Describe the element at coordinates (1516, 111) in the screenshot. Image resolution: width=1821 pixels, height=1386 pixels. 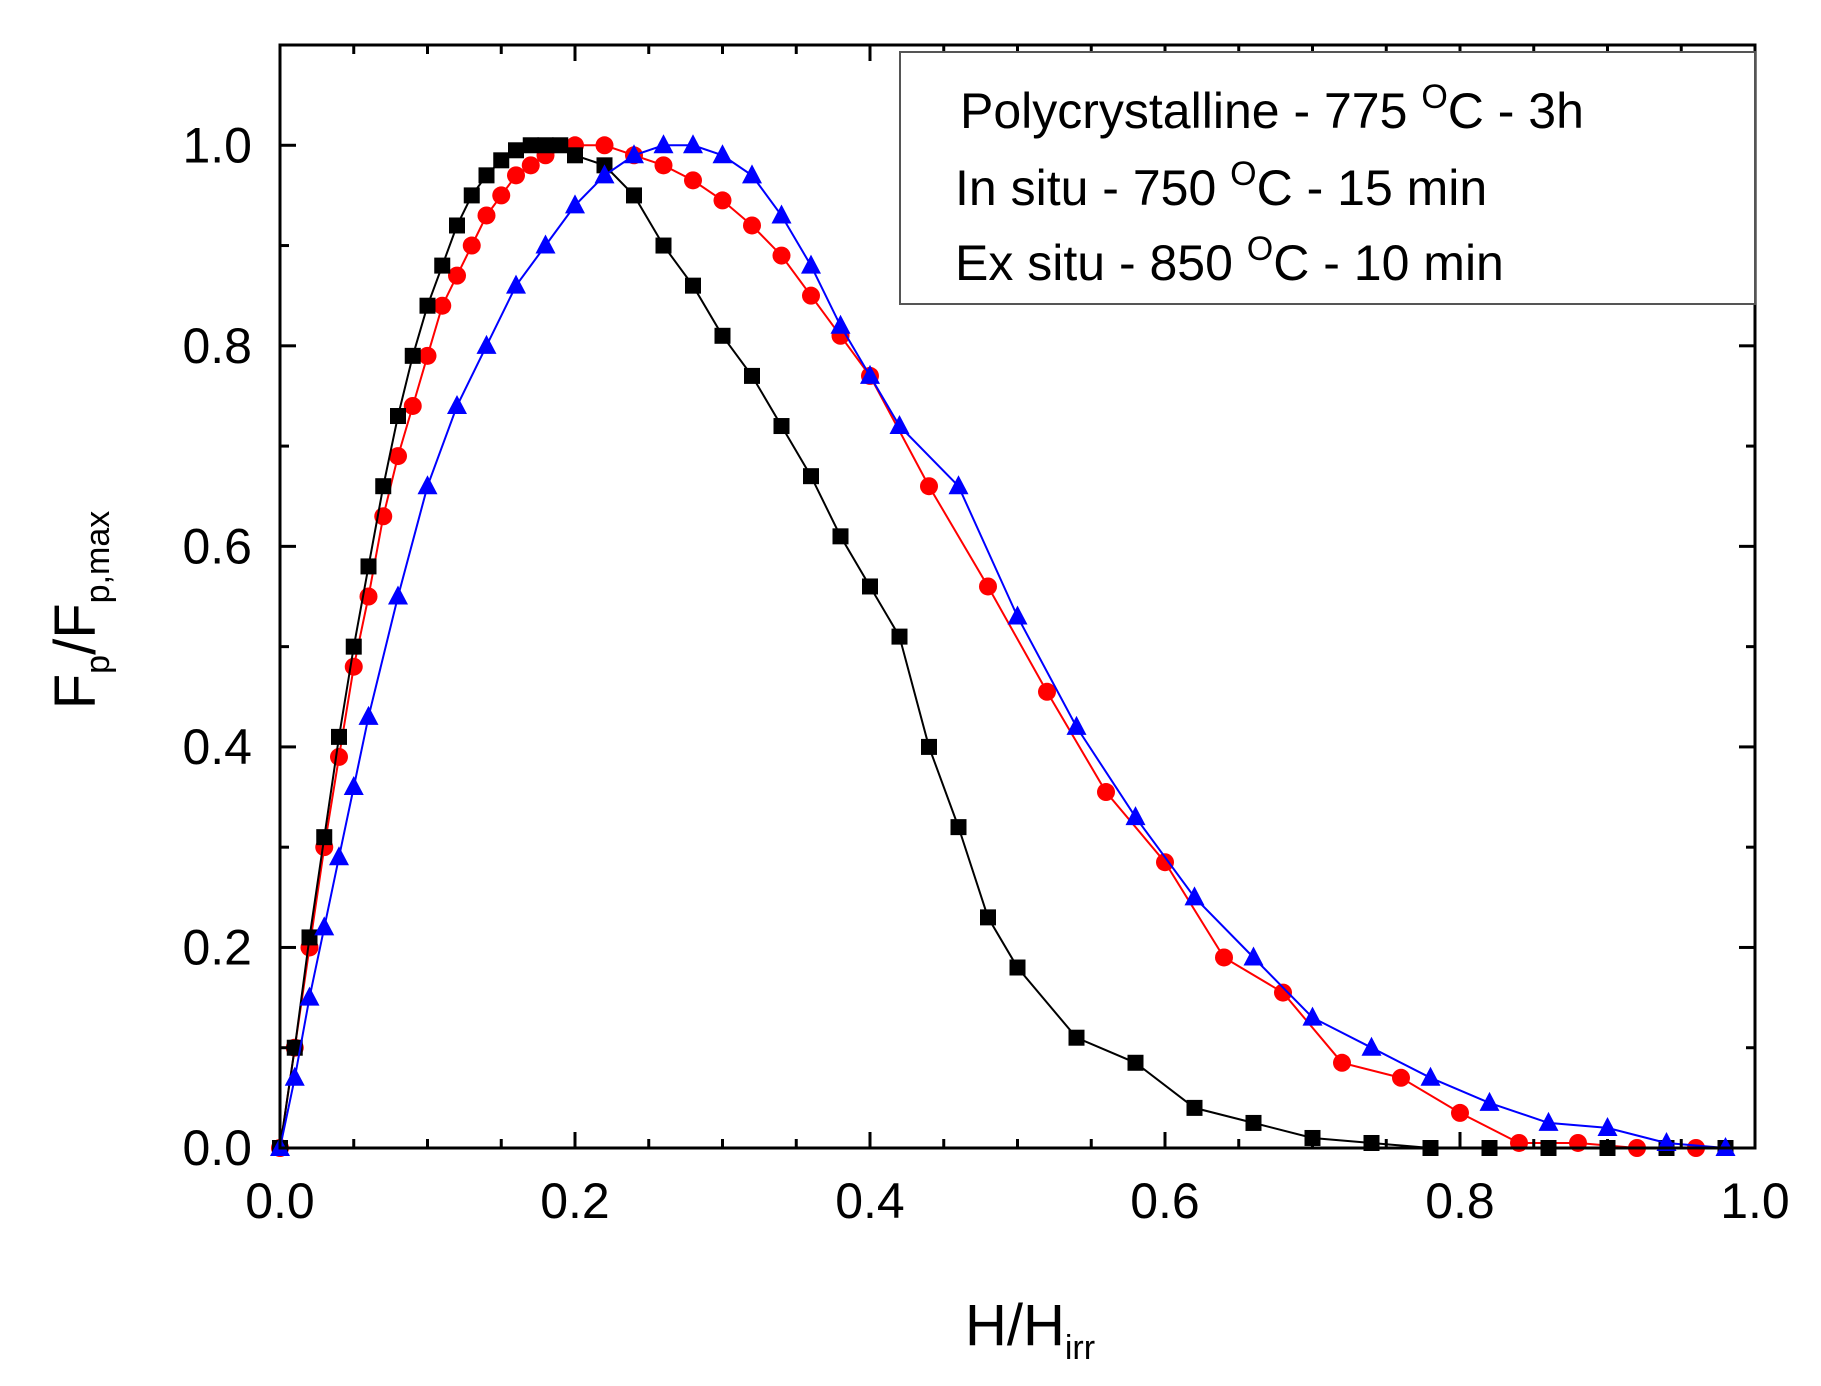
I see `legend-entry-0-post: C - 3h` at that location.